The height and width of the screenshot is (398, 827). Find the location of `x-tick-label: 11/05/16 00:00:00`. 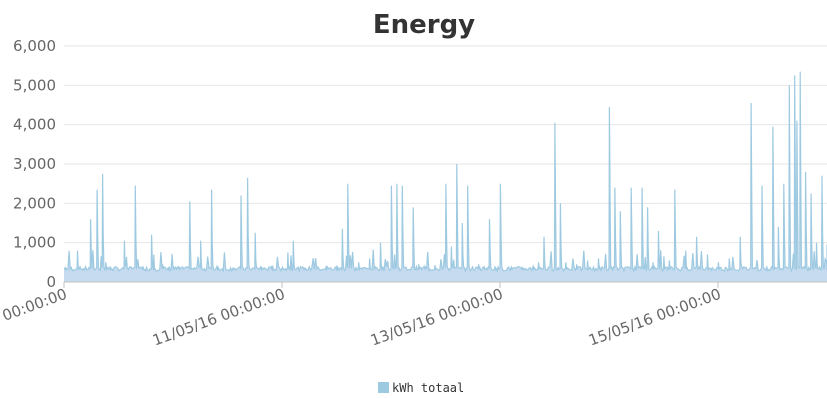

x-tick-label: 11/05/16 00:00:00 is located at coordinates (218, 317).